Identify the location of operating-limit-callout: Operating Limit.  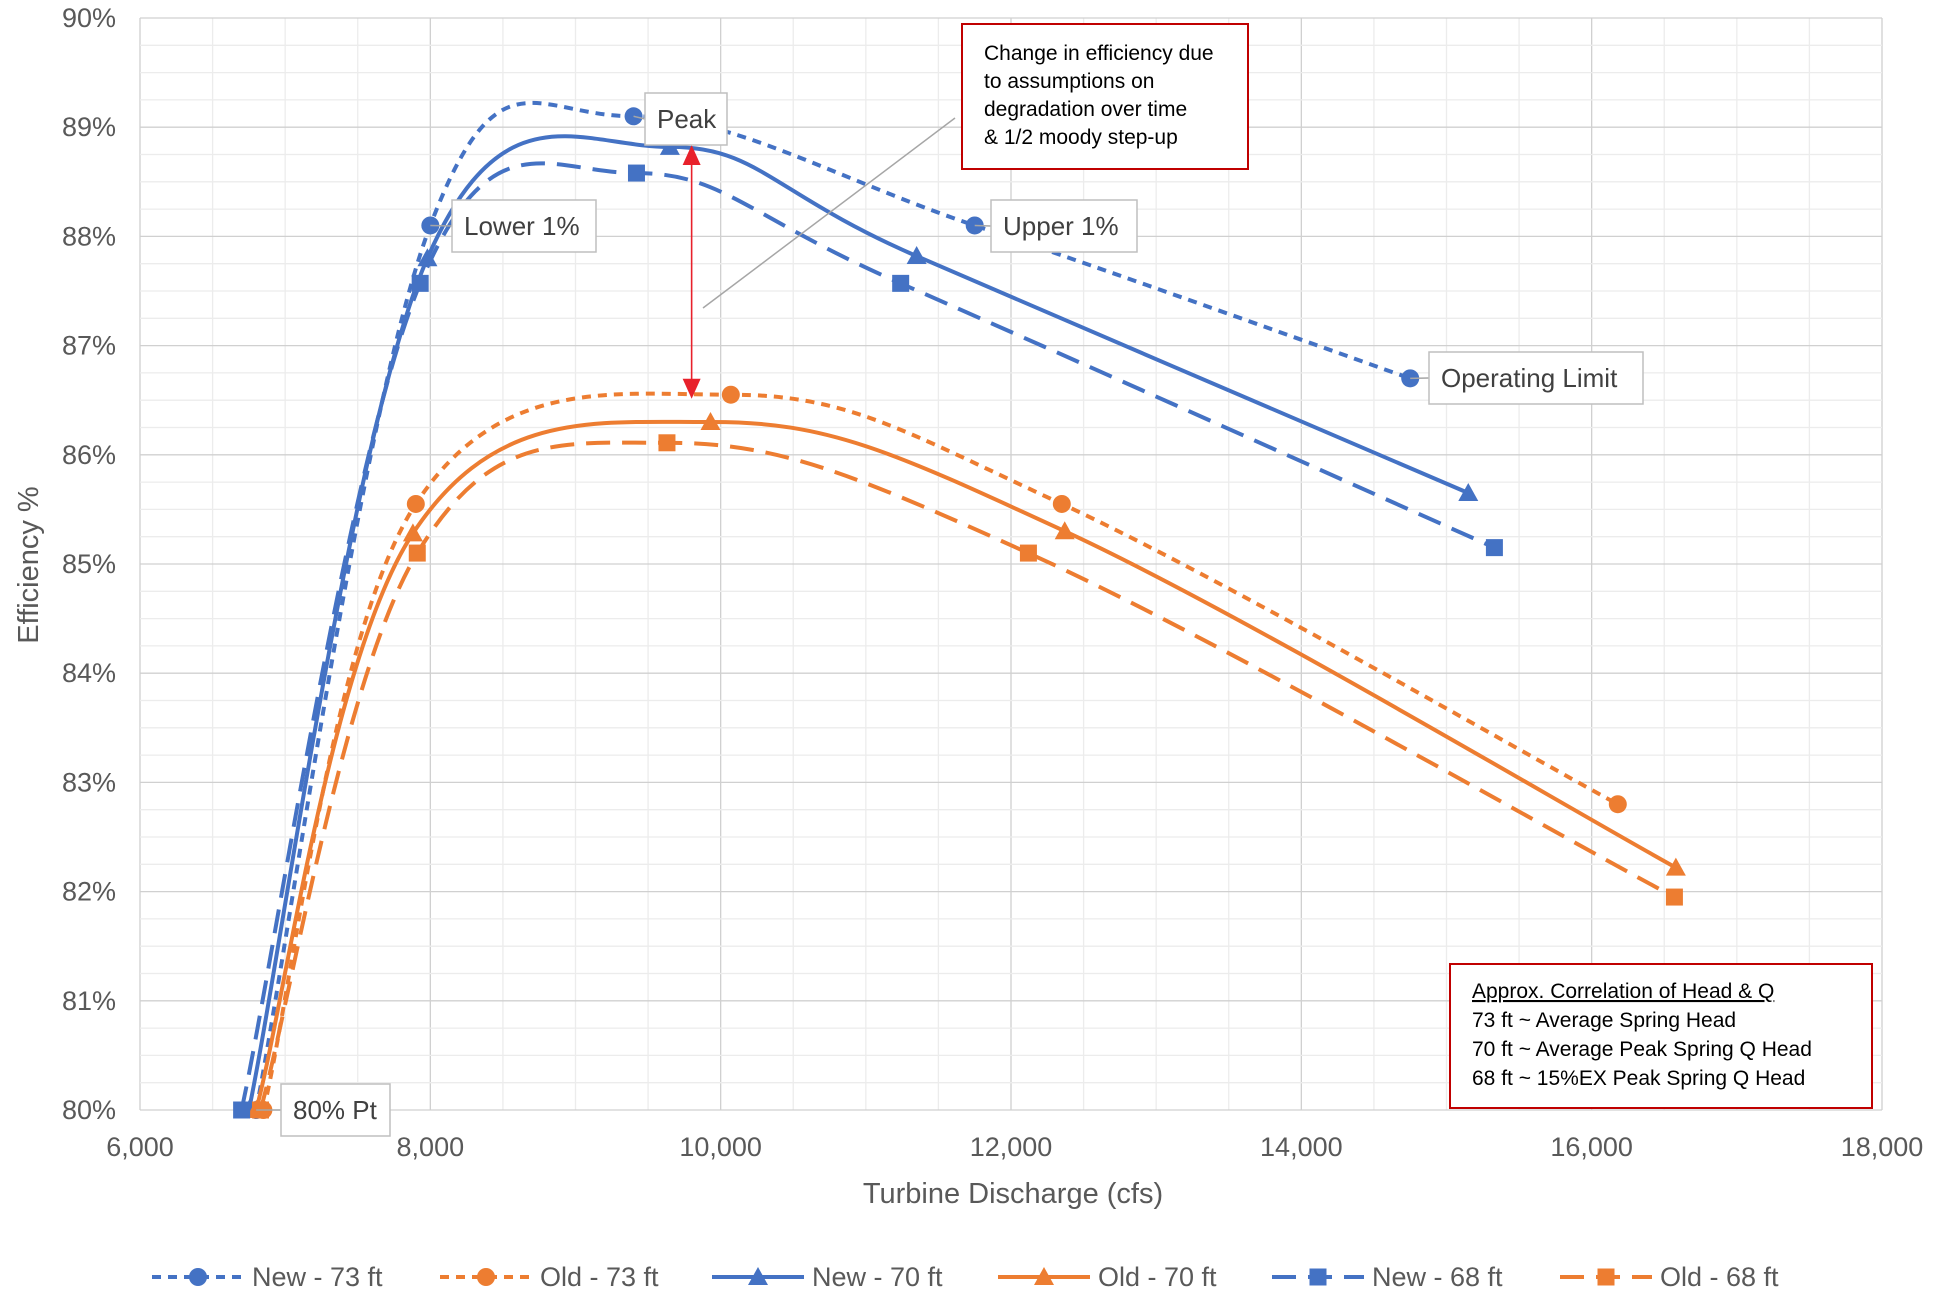
(1527, 378).